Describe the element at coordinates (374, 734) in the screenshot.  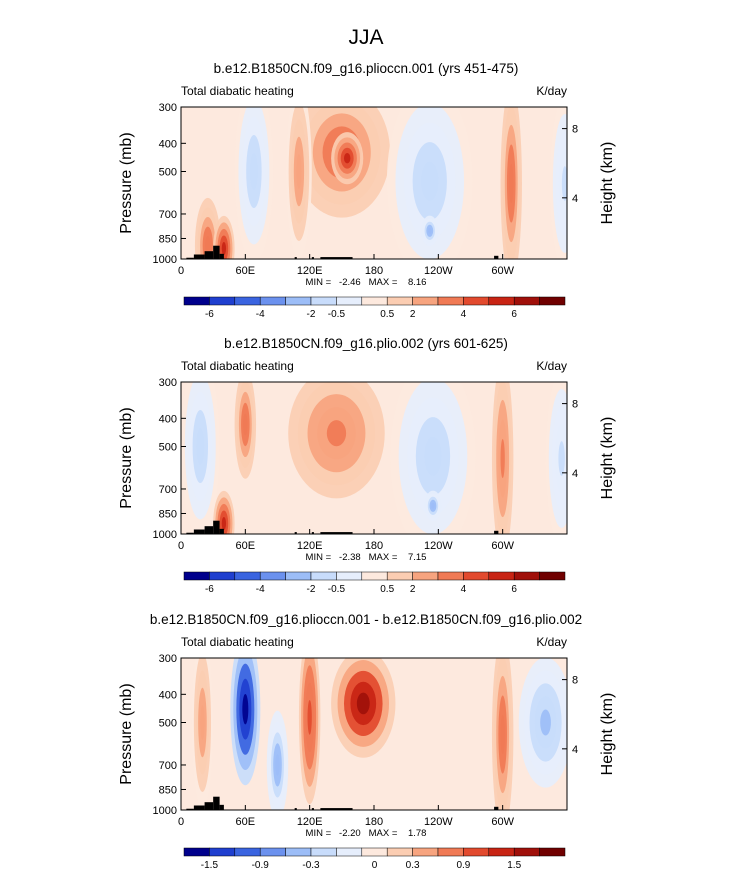
I see `heatmap-field` at that location.